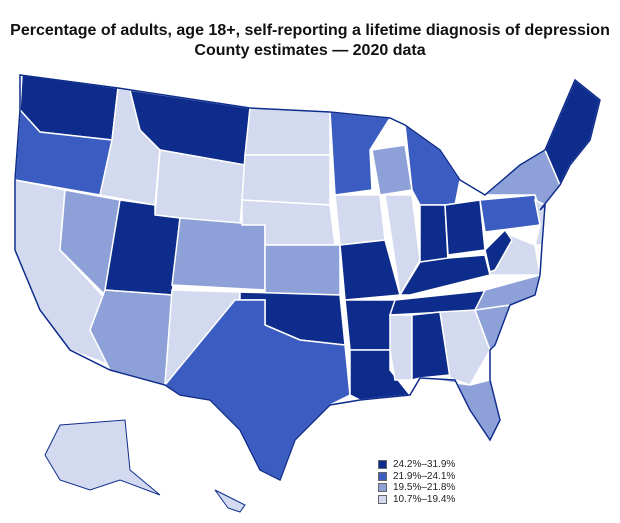  Describe the element at coordinates (424, 488) in the screenshot. I see `legend-label: 19.5%–21.8%` at that location.